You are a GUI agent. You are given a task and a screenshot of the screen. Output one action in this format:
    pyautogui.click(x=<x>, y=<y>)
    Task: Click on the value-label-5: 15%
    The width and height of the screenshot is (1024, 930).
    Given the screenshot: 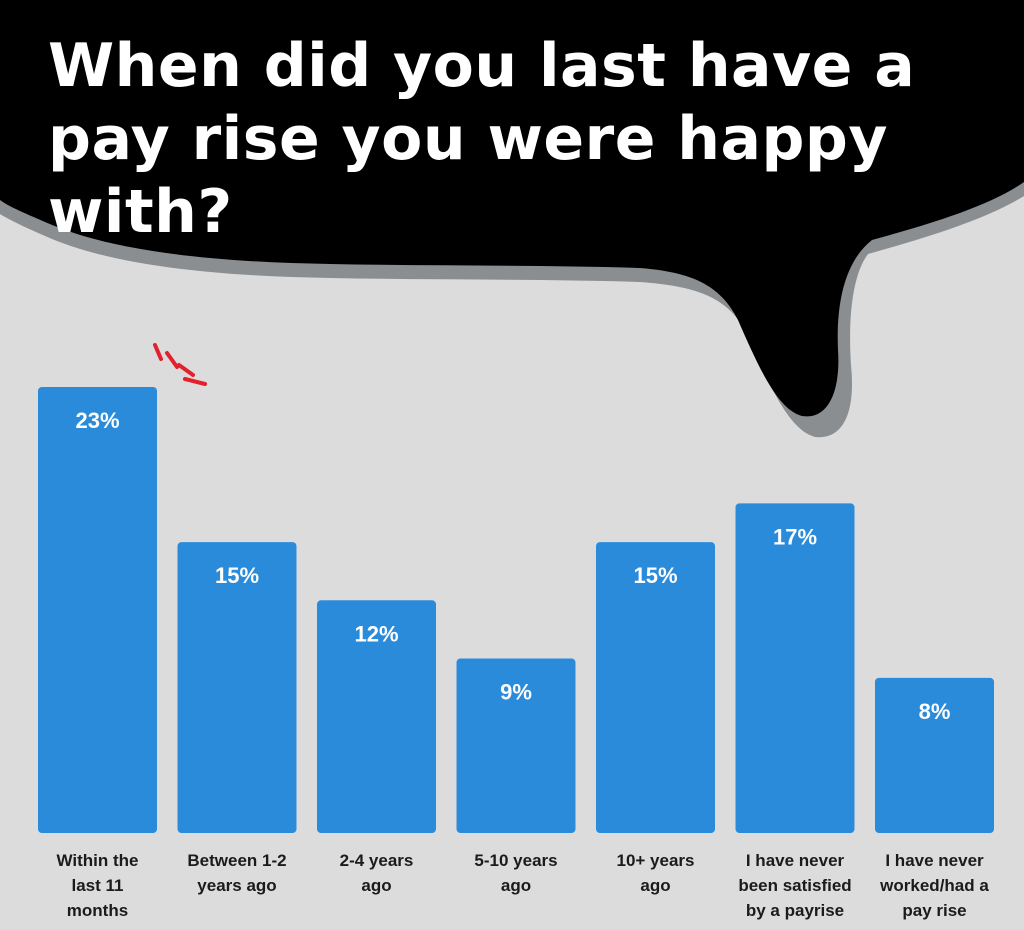 What is the action you would take?
    pyautogui.click(x=655, y=575)
    